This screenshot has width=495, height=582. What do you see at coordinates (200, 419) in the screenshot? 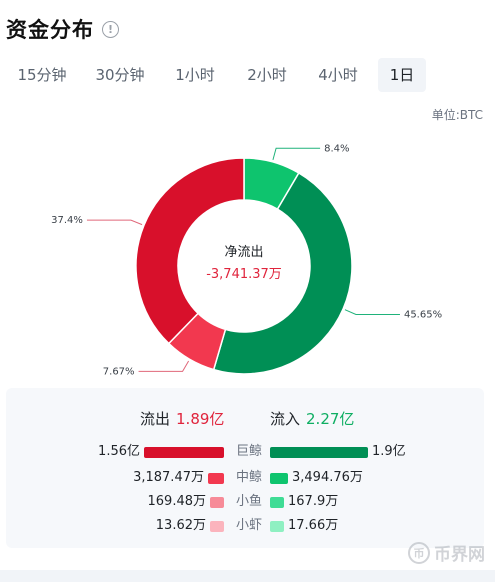
I see `outflow-value: 1.89亿` at bounding box center [200, 419].